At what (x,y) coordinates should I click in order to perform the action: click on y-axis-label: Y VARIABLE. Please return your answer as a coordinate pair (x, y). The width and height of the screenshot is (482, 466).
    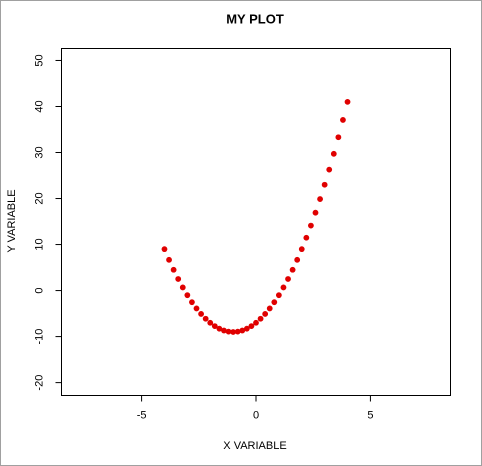
    Looking at the image, I should click on (12, 220).